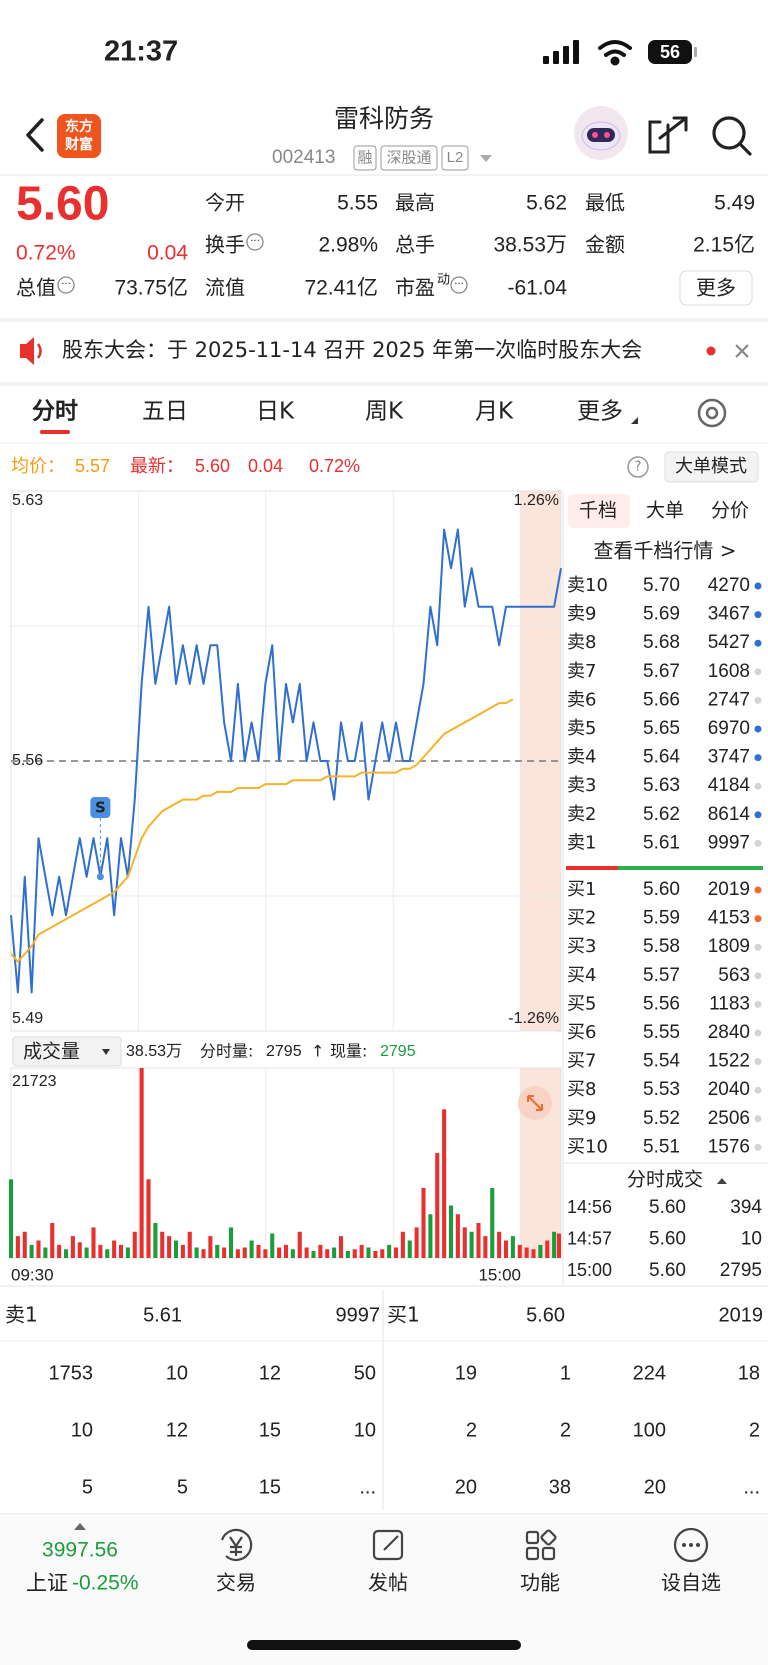 Image resolution: width=768 pixels, height=1665 pixels. Describe the element at coordinates (730, 511) in the screenshot. I see `book-tab: 分价` at that location.